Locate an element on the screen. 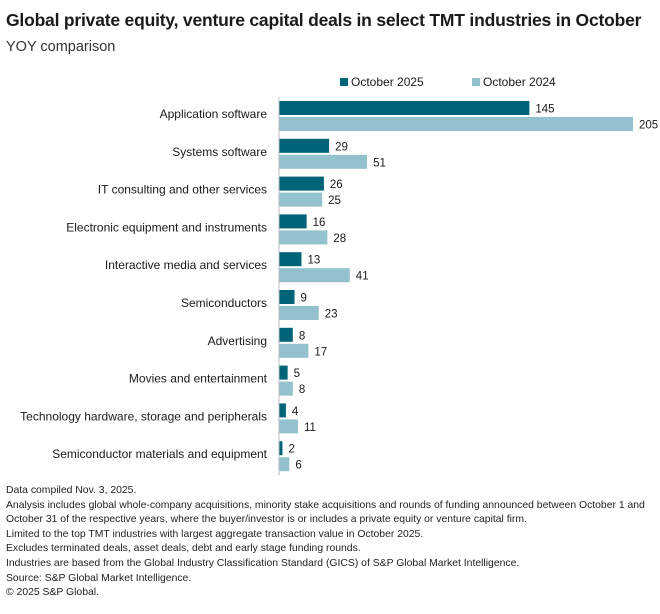 The width and height of the screenshot is (660, 614). data-label-2024: 6 is located at coordinates (298, 466).